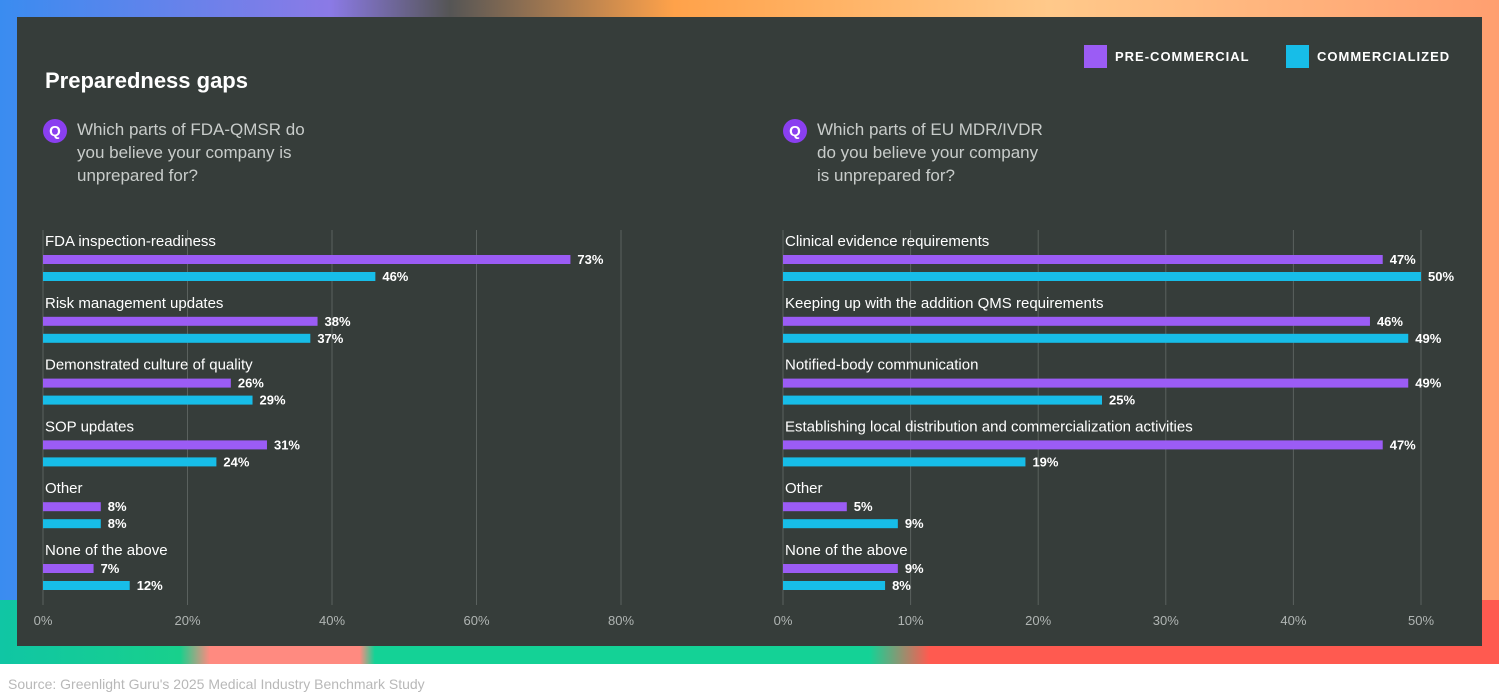 This screenshot has height=692, width=1499. Describe the element at coordinates (1182, 56) in the screenshot. I see `legend-label-pre: PRE-COMMERCIAL` at that location.